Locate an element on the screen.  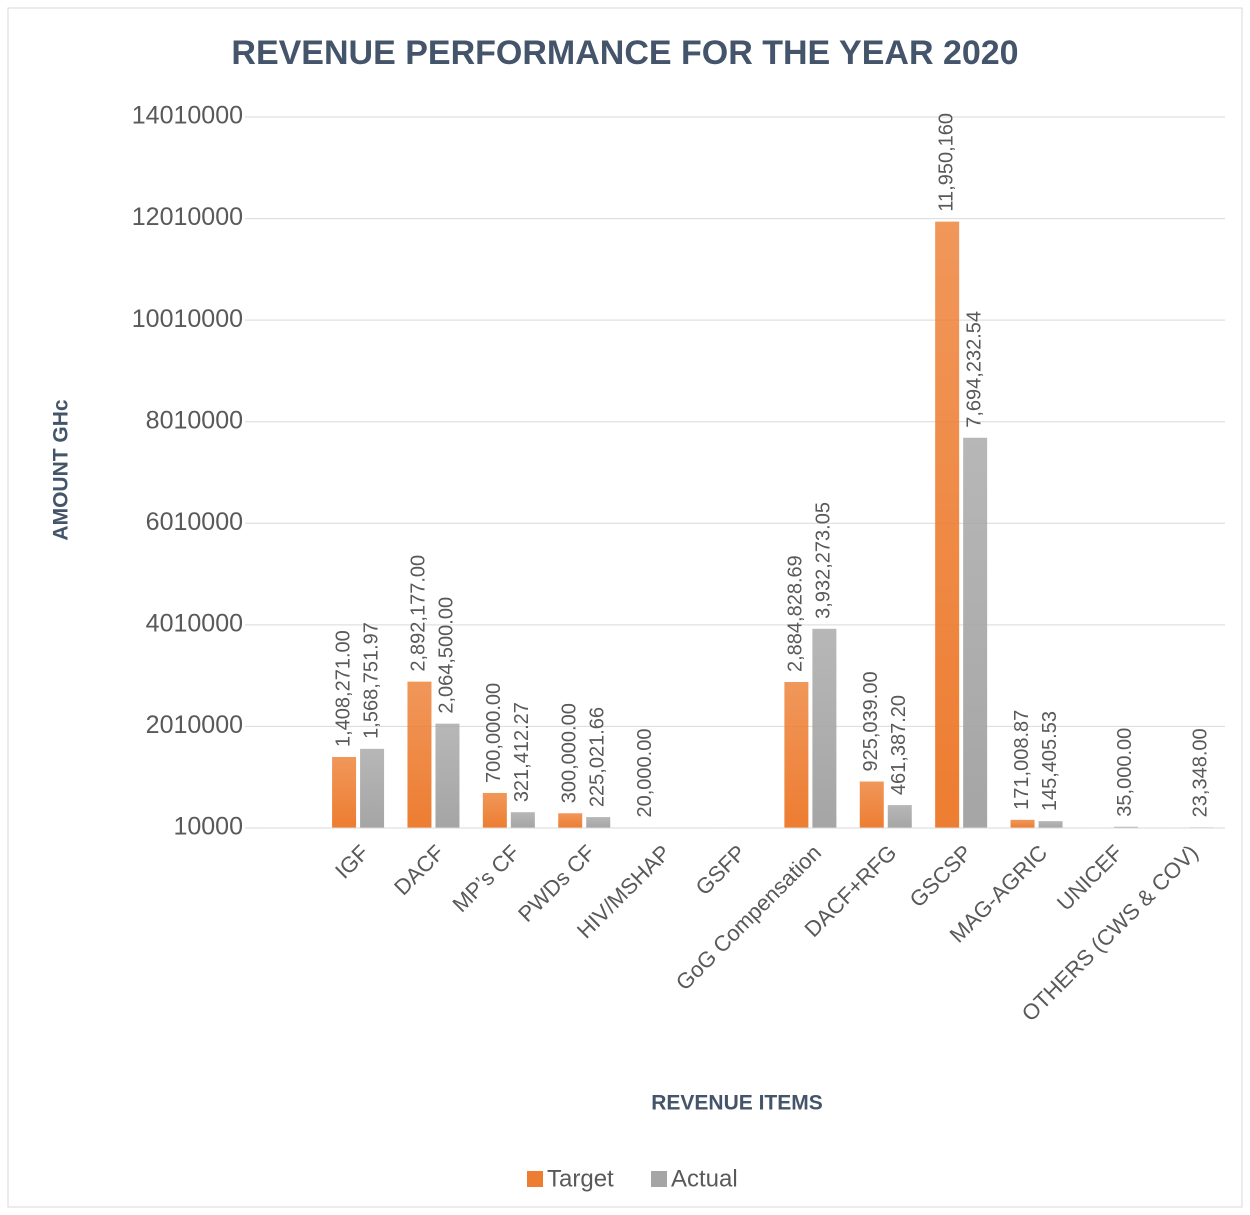
y-tick-label: 6010000 is located at coordinates (194, 522).